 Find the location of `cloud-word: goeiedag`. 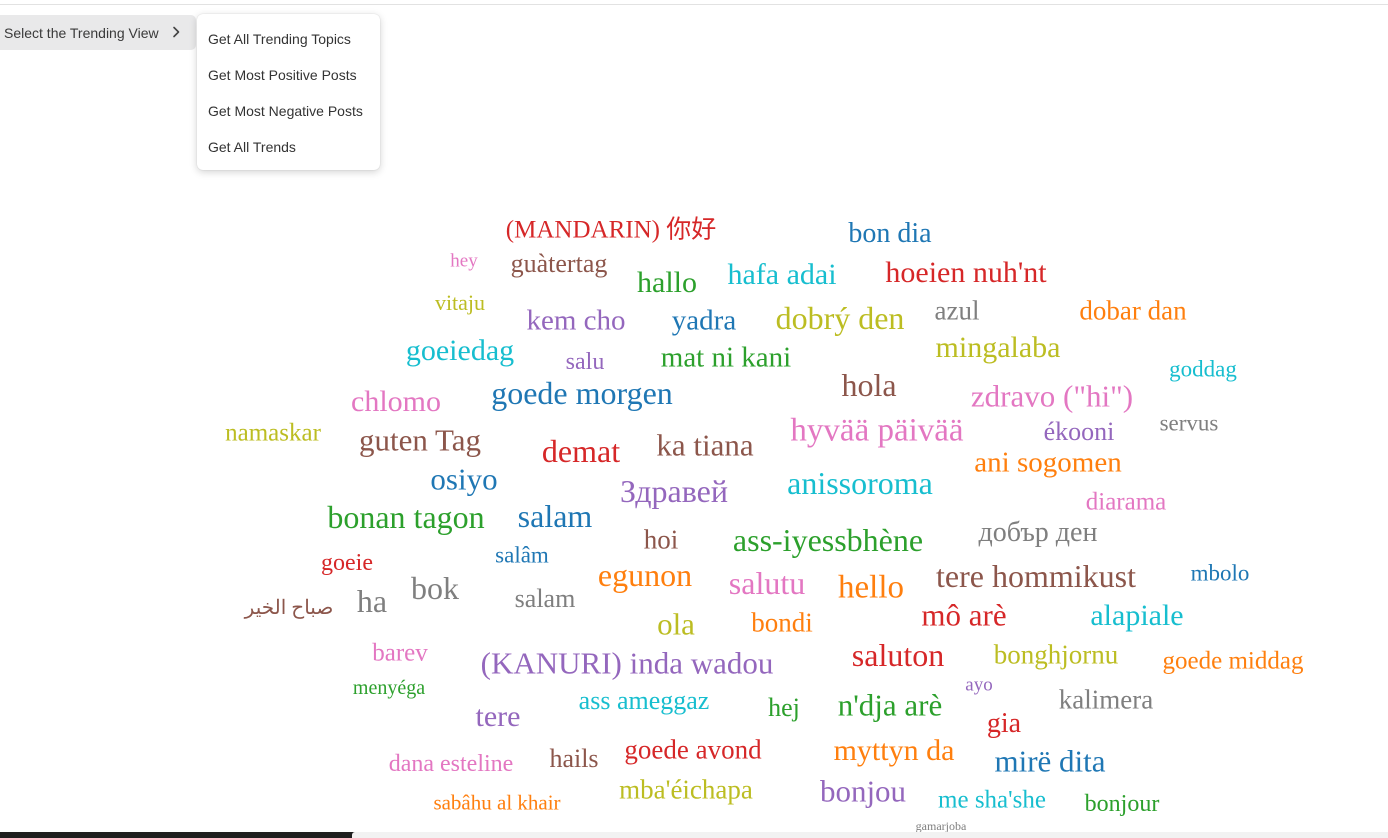

cloud-word: goeiedag is located at coordinates (460, 350).